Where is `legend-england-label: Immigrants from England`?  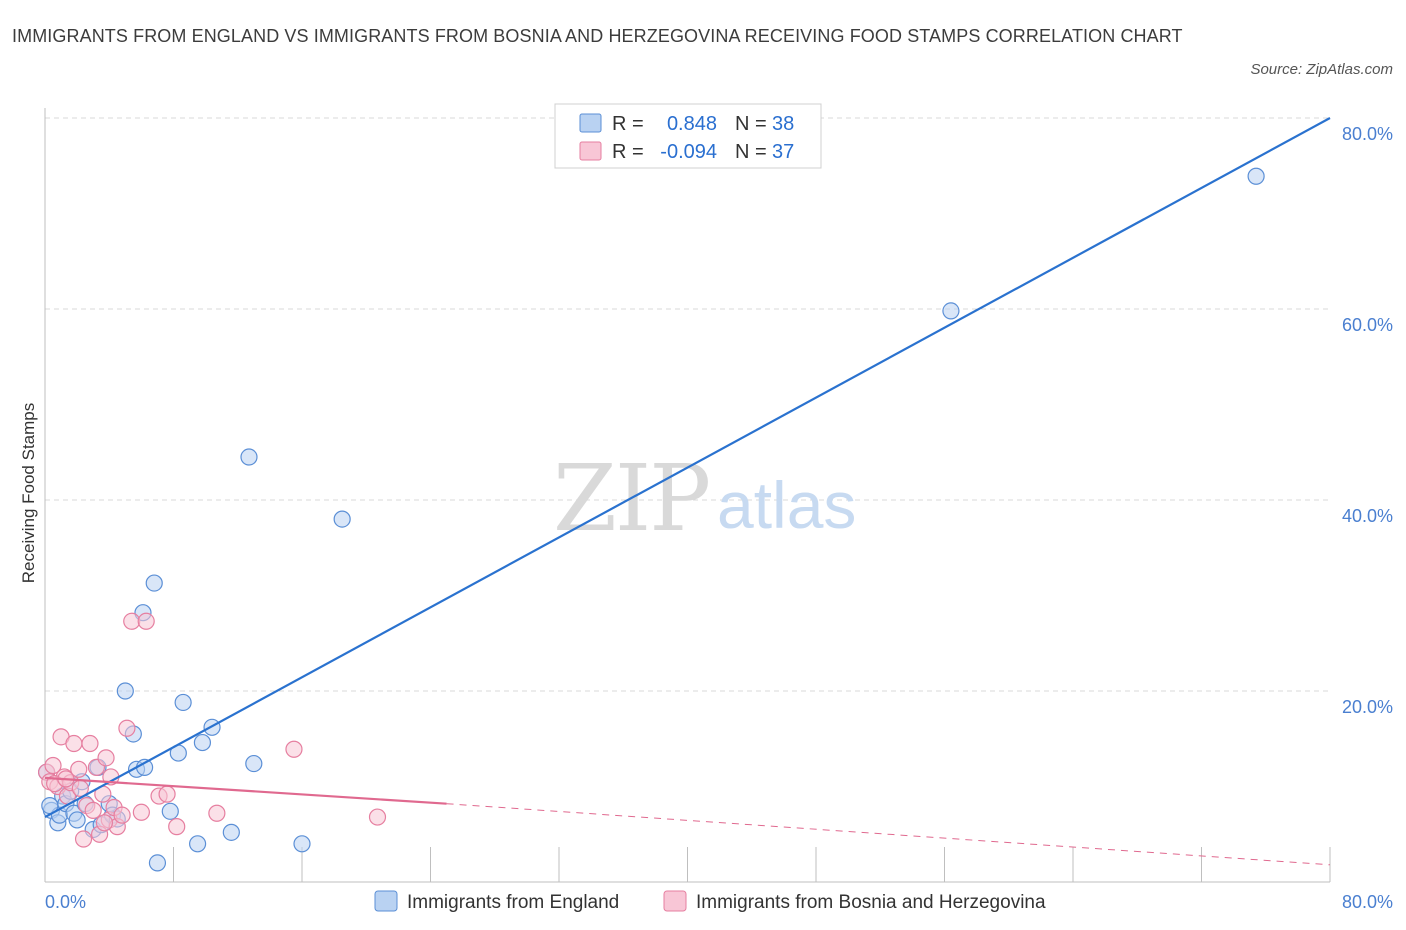
legend-england-label: Immigrants from England is located at coordinates (513, 902).